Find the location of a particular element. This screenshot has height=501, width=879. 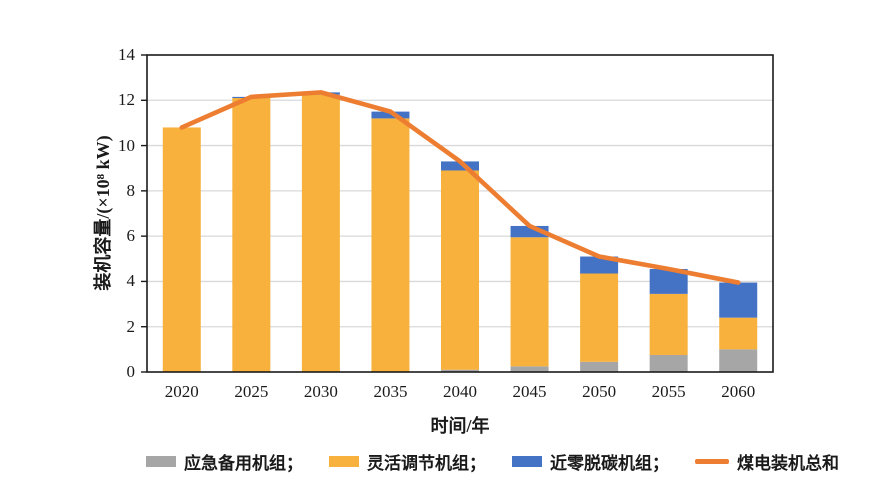

legend-item-2: 灵活调节机组； is located at coordinates (407, 461).